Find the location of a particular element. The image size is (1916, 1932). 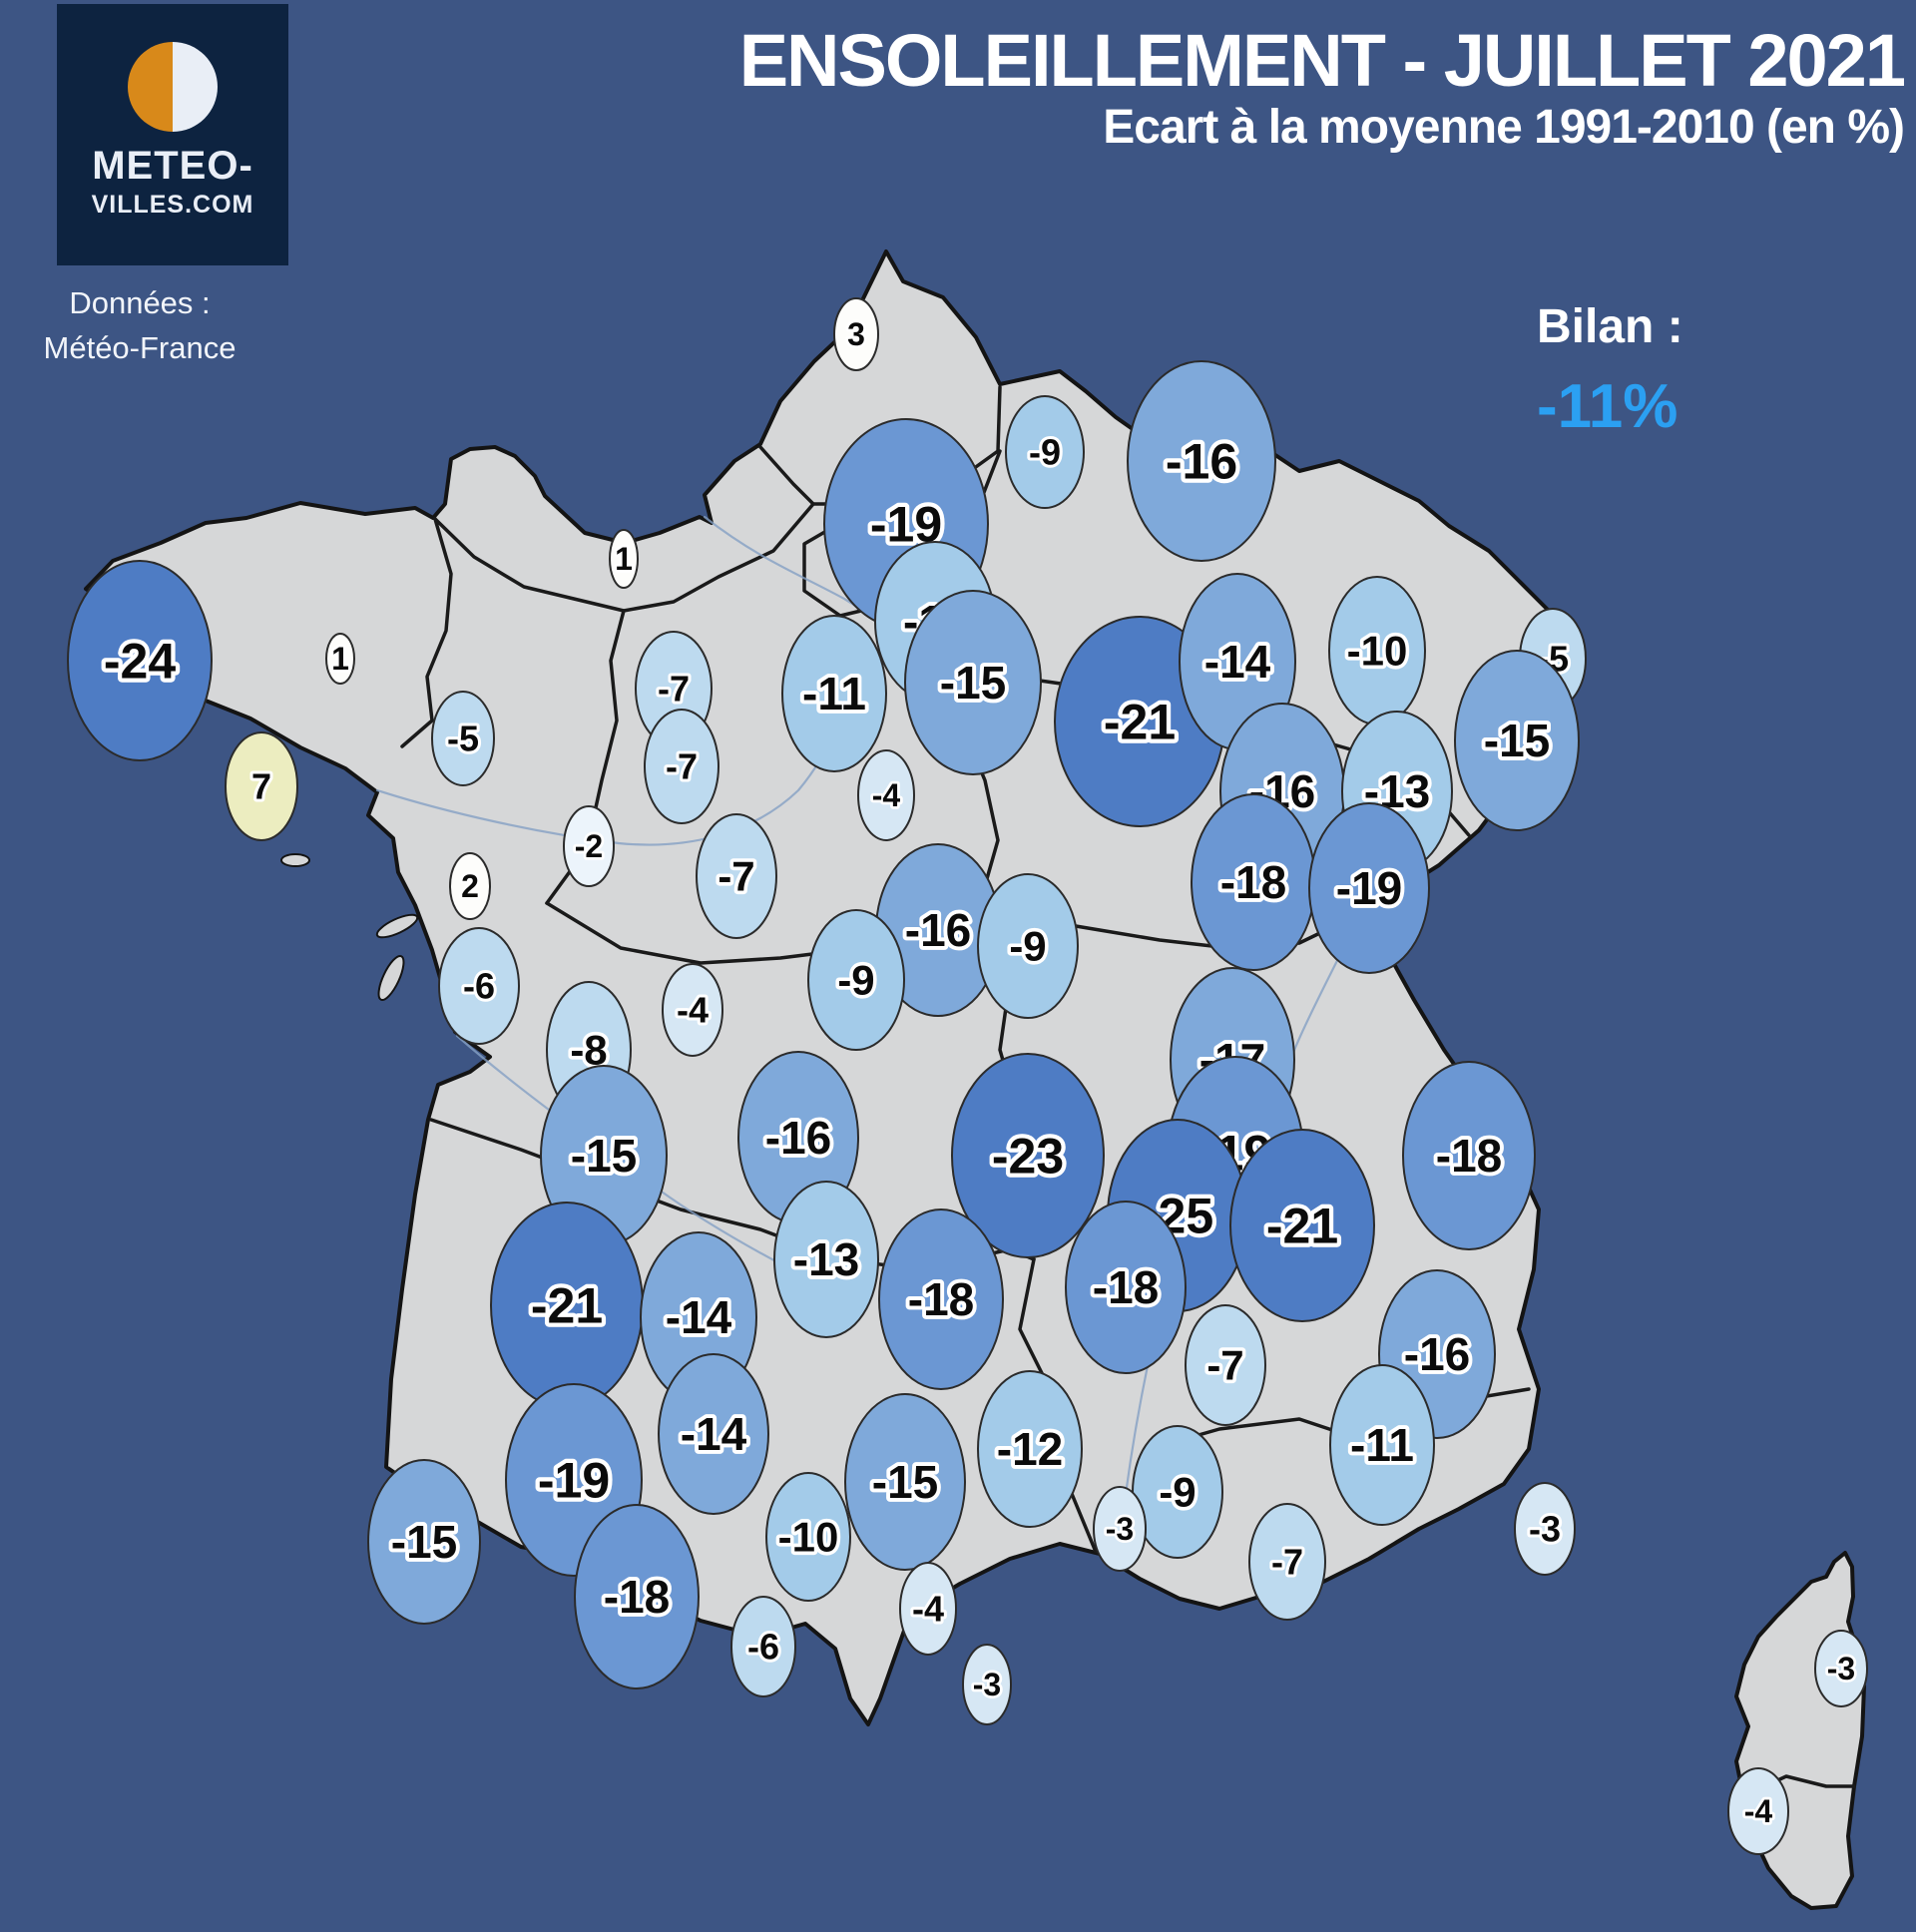

bubble-value-label: -5 is located at coordinates (463, 739).